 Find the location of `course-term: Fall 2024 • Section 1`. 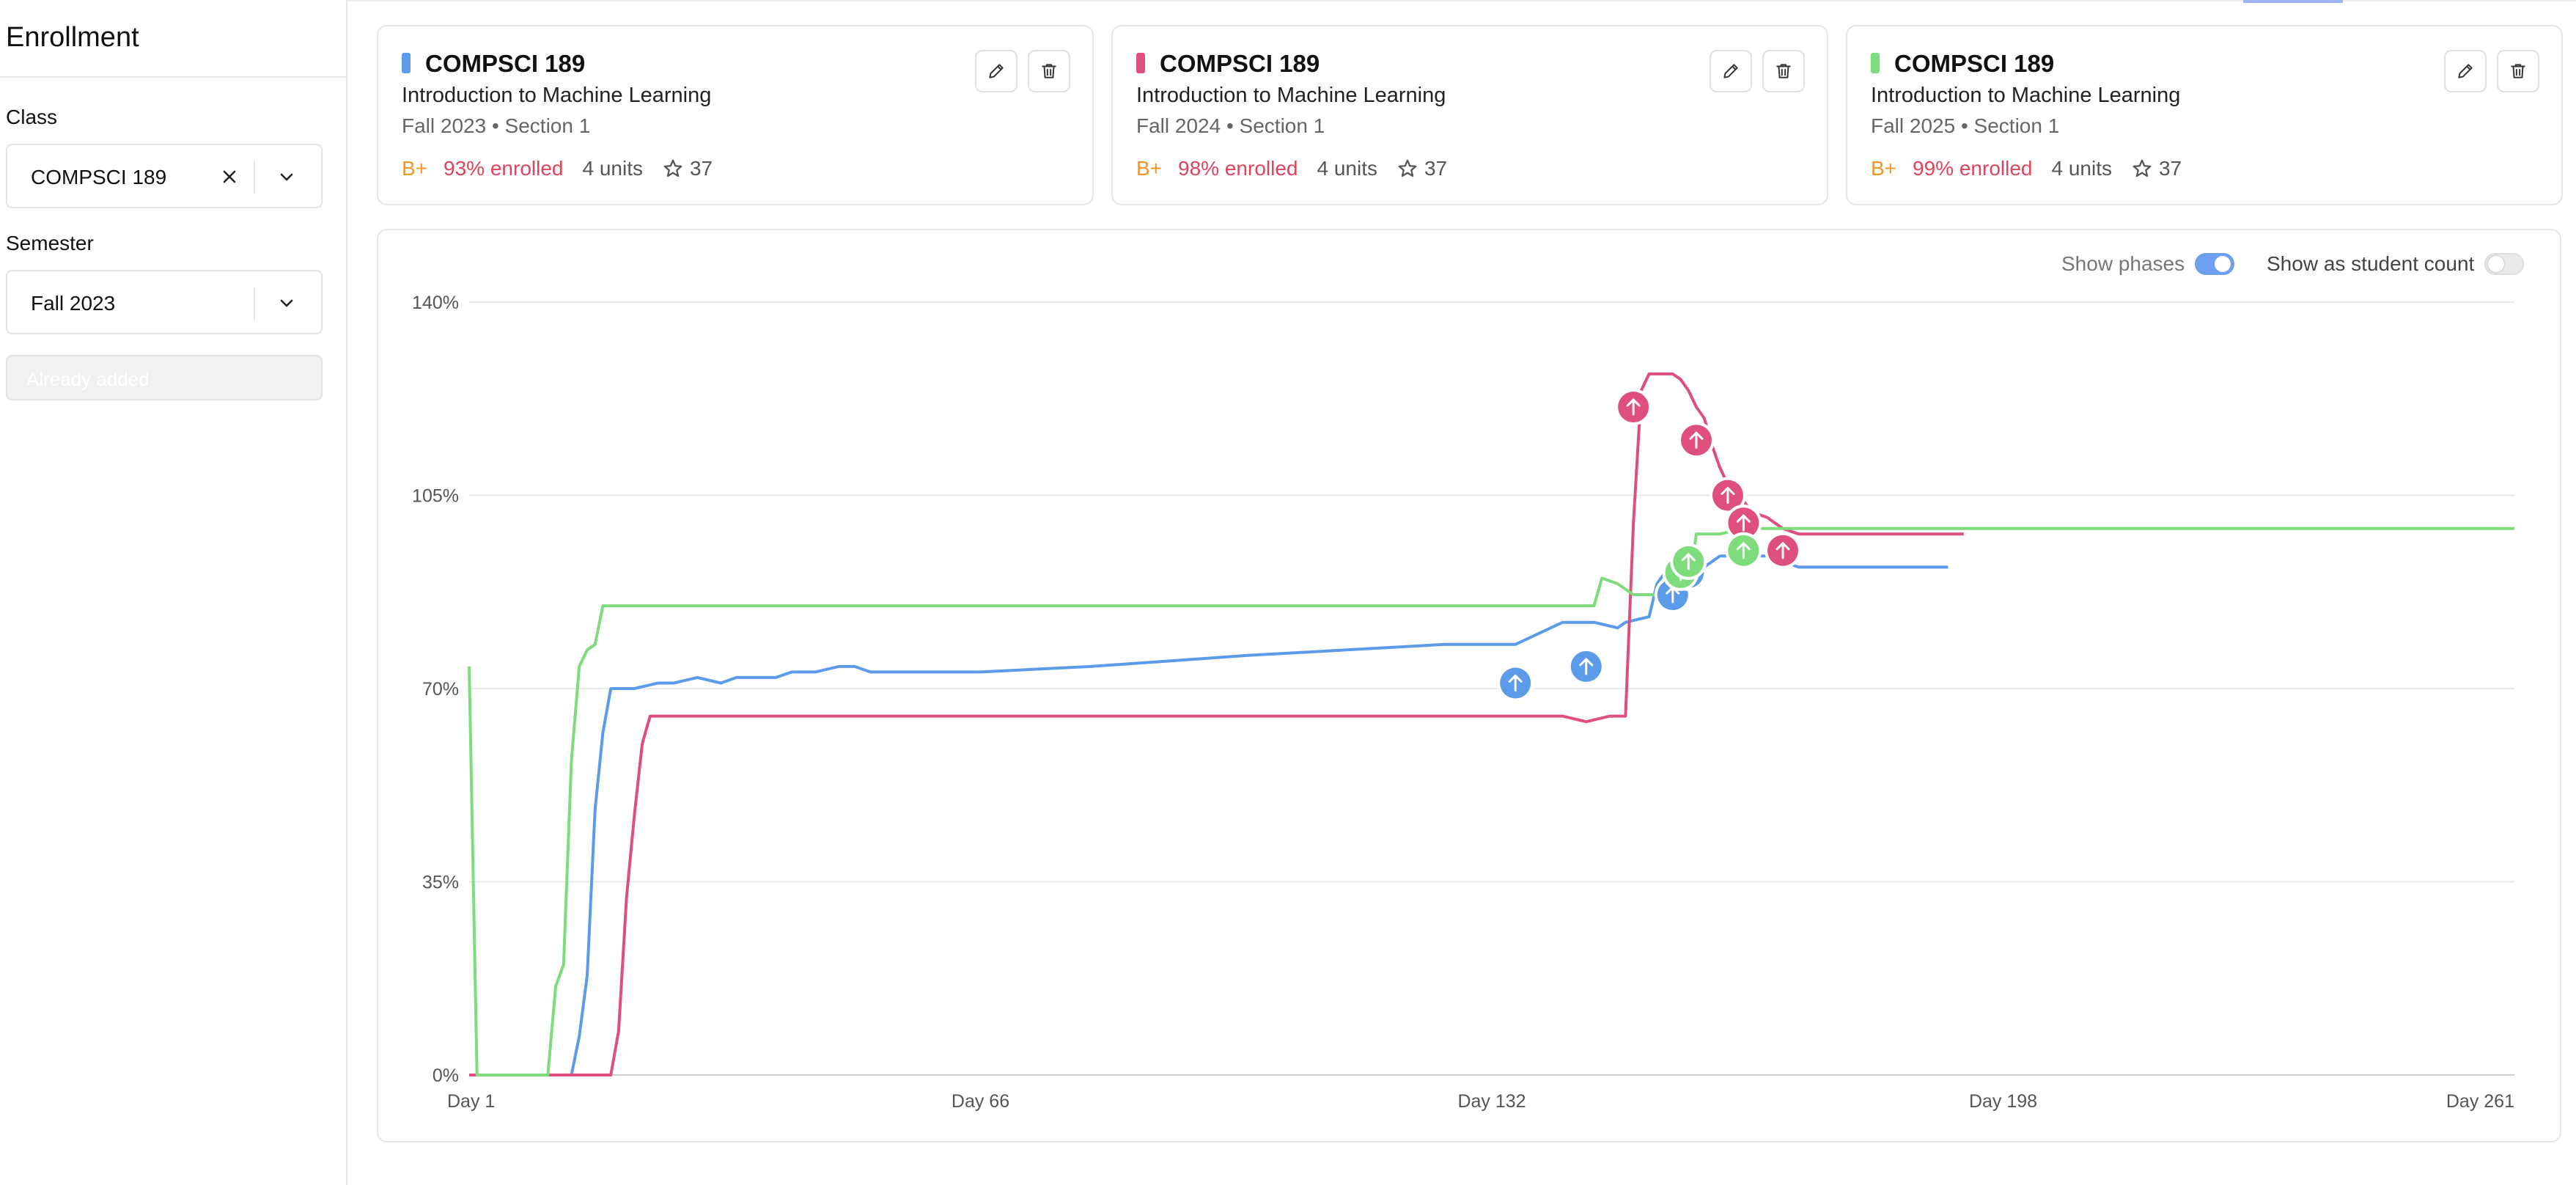

course-term: Fall 2024 • Section 1 is located at coordinates (1230, 125).